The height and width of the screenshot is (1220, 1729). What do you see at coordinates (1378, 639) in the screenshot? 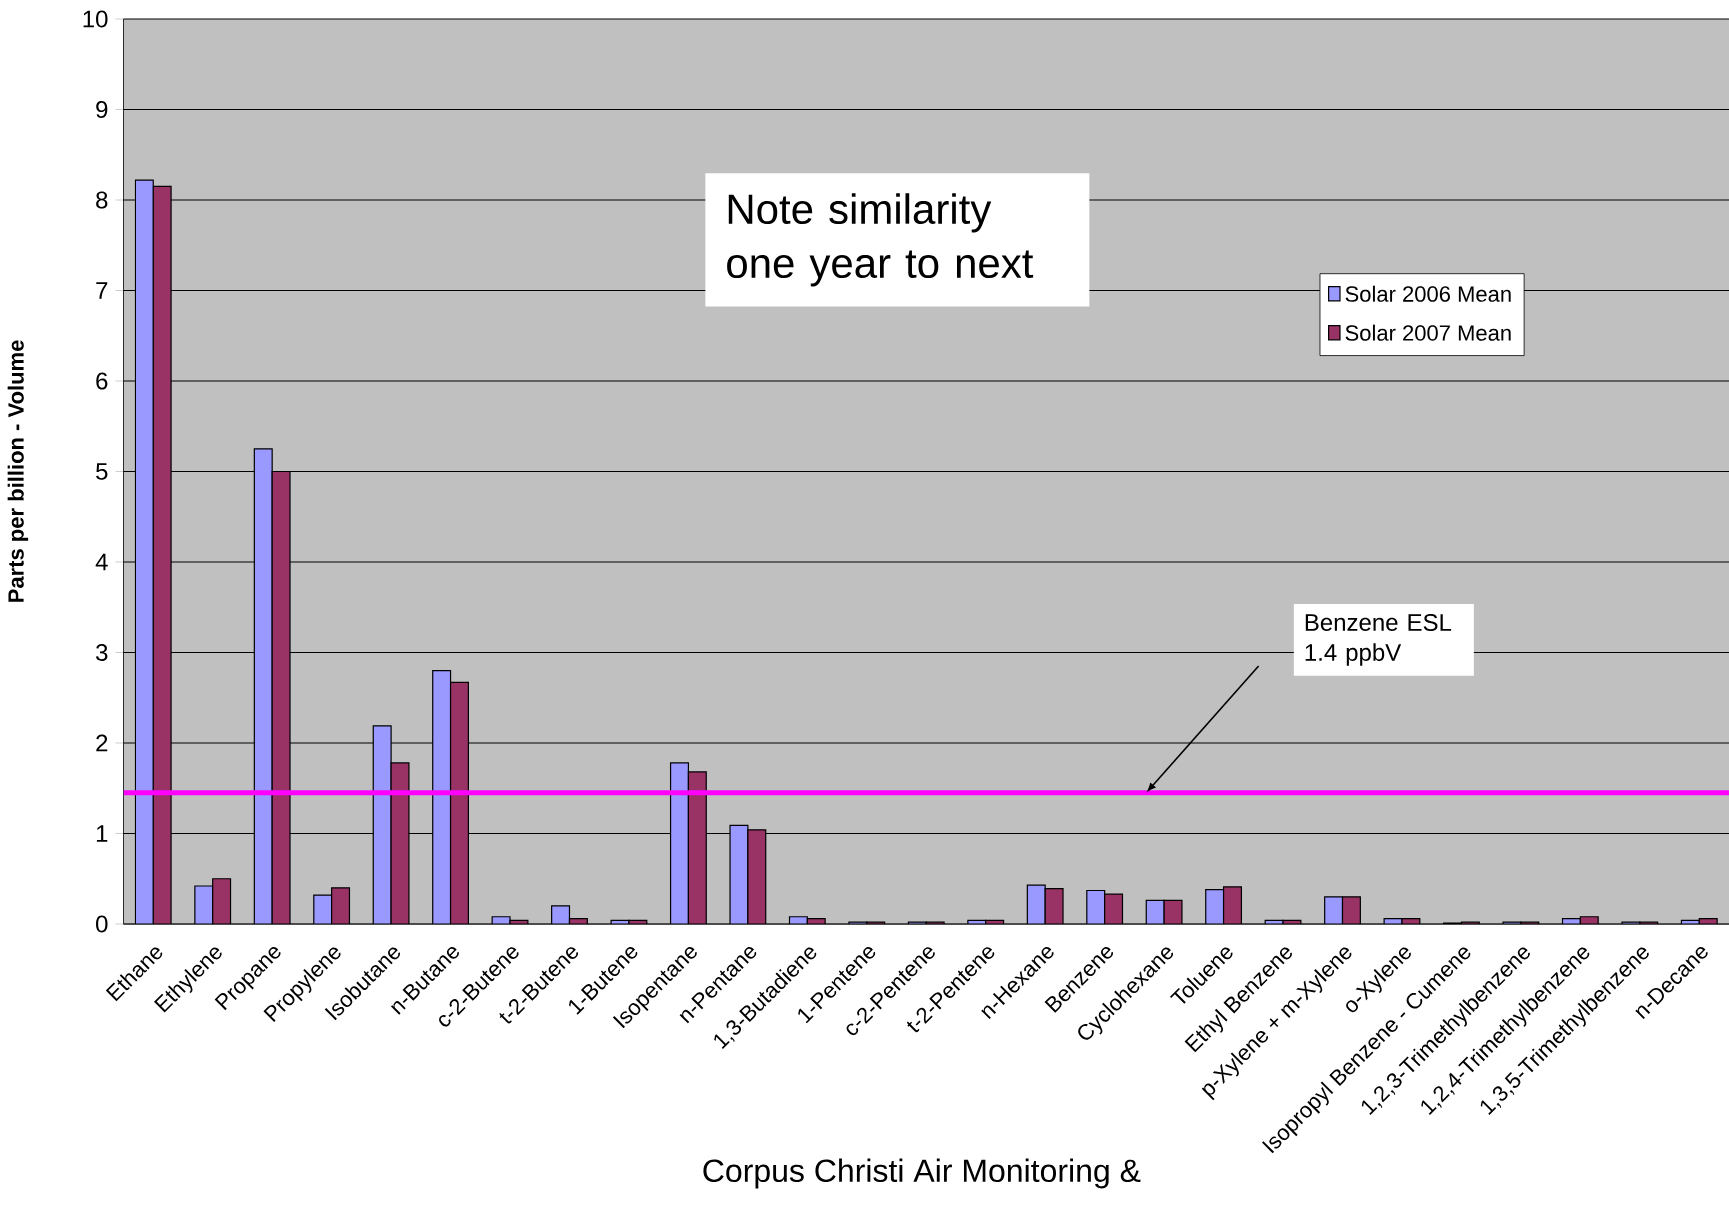
I see `annotation: Benzene ESL 1.4 ppbV` at bounding box center [1378, 639].